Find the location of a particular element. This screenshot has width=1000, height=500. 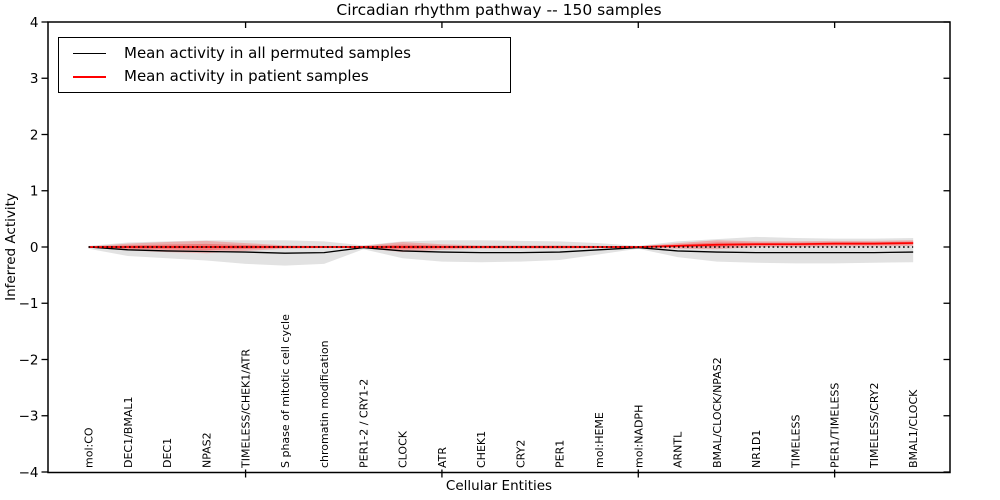

permuted-mean-line is located at coordinates (501, 250).